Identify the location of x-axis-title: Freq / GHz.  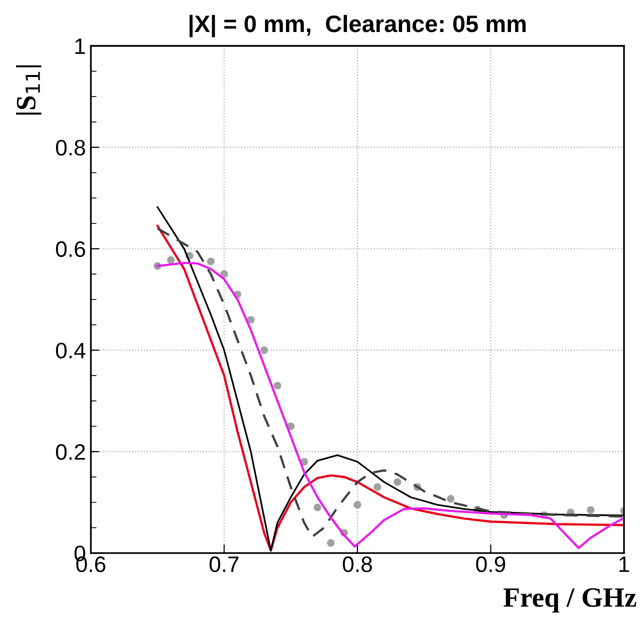
(570, 600).